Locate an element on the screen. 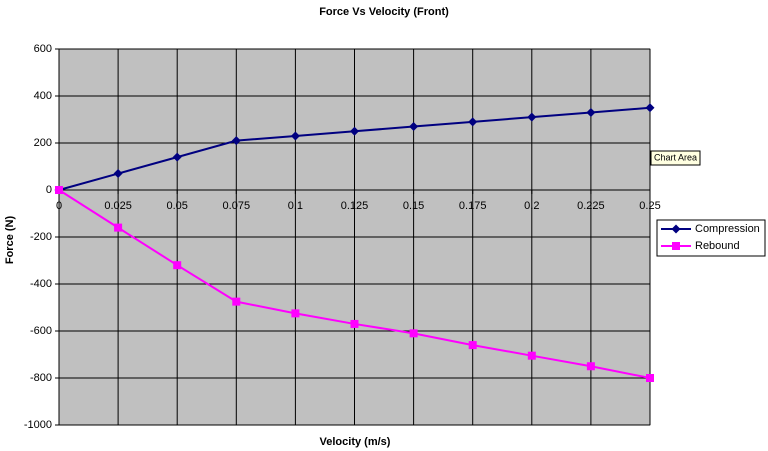  y-axis-label: Force (N) is located at coordinates (10, 240).